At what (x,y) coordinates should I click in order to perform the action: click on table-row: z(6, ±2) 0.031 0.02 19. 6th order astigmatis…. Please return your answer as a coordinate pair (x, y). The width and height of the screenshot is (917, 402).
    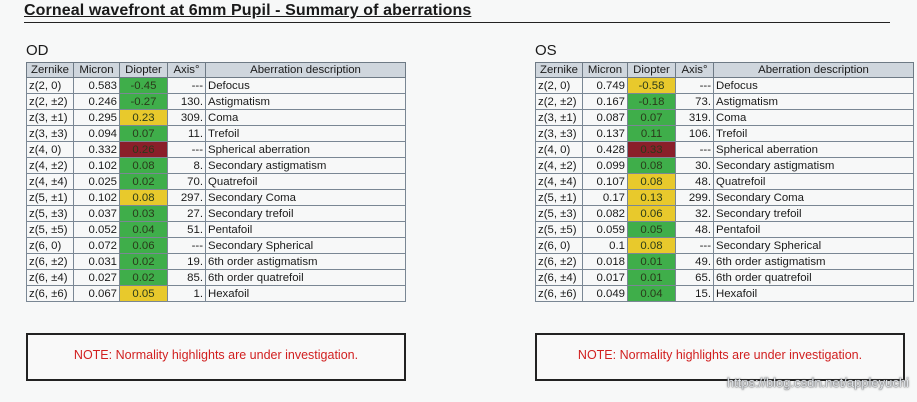
    Looking at the image, I should click on (216, 261).